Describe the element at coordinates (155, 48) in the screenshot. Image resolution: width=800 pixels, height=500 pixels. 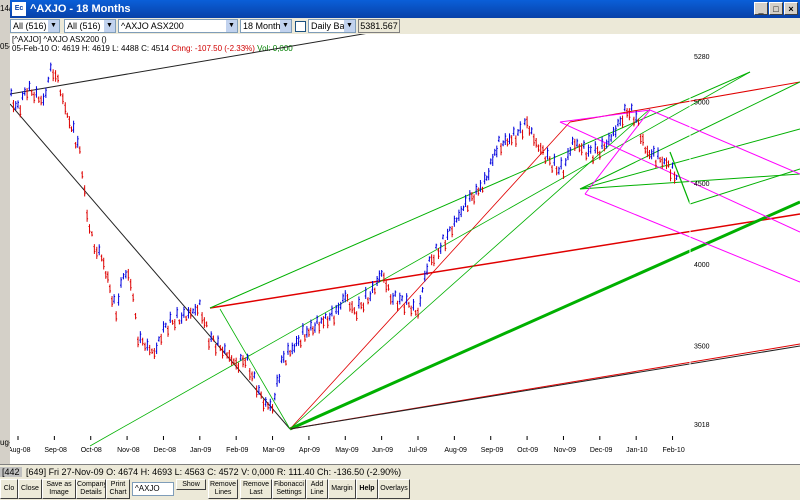
I see `info-close: C: 4514` at that location.